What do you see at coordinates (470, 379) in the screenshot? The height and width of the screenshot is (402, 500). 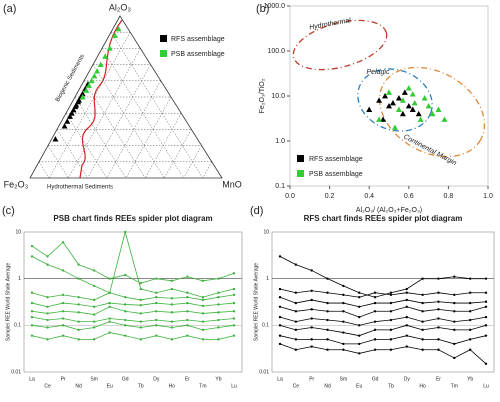 I see `x-tick-label: Yb` at bounding box center [470, 379].